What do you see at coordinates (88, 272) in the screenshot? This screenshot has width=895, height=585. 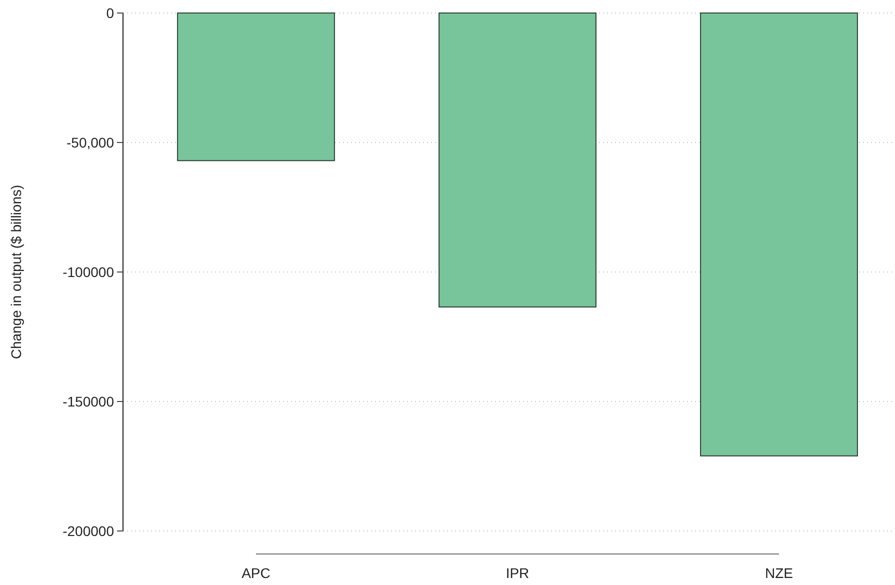 I see `y-tick-label: -100000` at bounding box center [88, 272].